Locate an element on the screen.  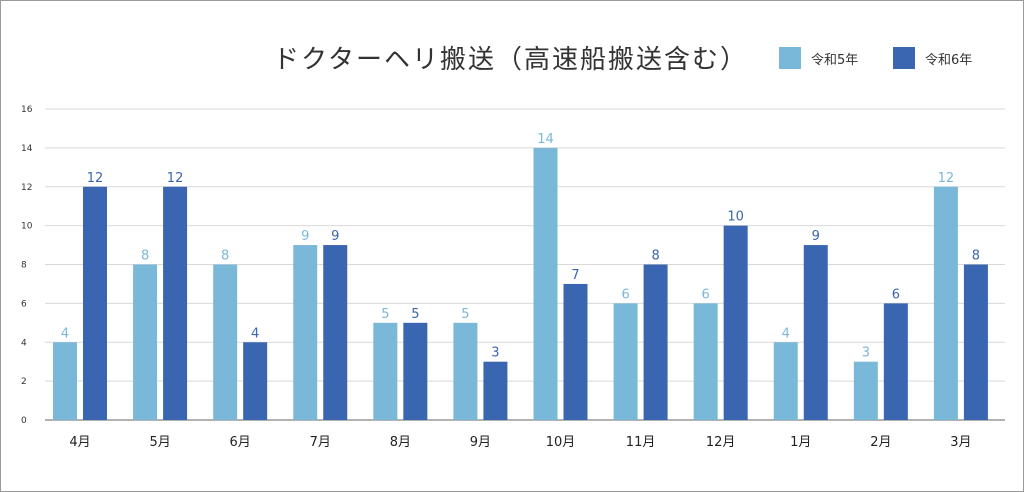
y-tick-label: 16 is located at coordinates (27, 110).